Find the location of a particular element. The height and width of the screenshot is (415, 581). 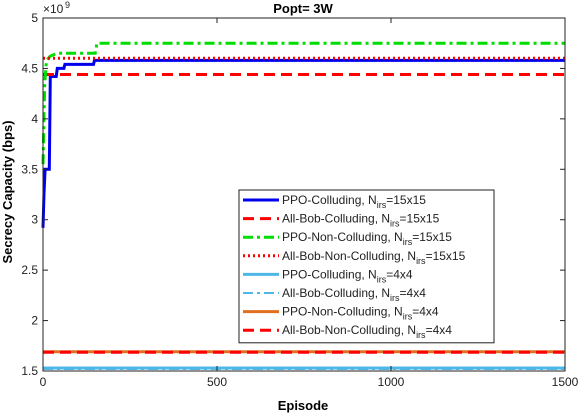

legend-label-3: PPO-Non-Colluding, Nirs=15x15 is located at coordinates (367, 238).